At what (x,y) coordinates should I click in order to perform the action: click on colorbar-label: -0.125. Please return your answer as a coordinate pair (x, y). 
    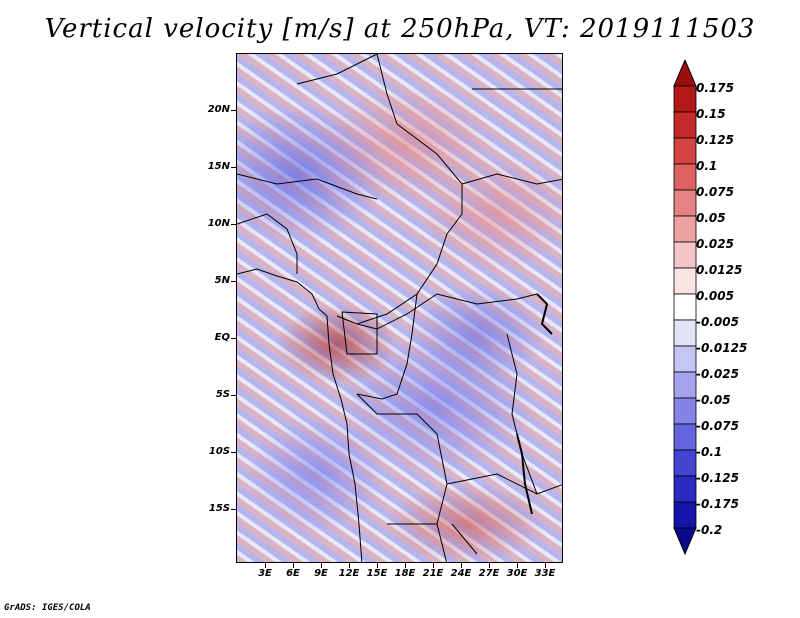
    Looking at the image, I should click on (717, 478).